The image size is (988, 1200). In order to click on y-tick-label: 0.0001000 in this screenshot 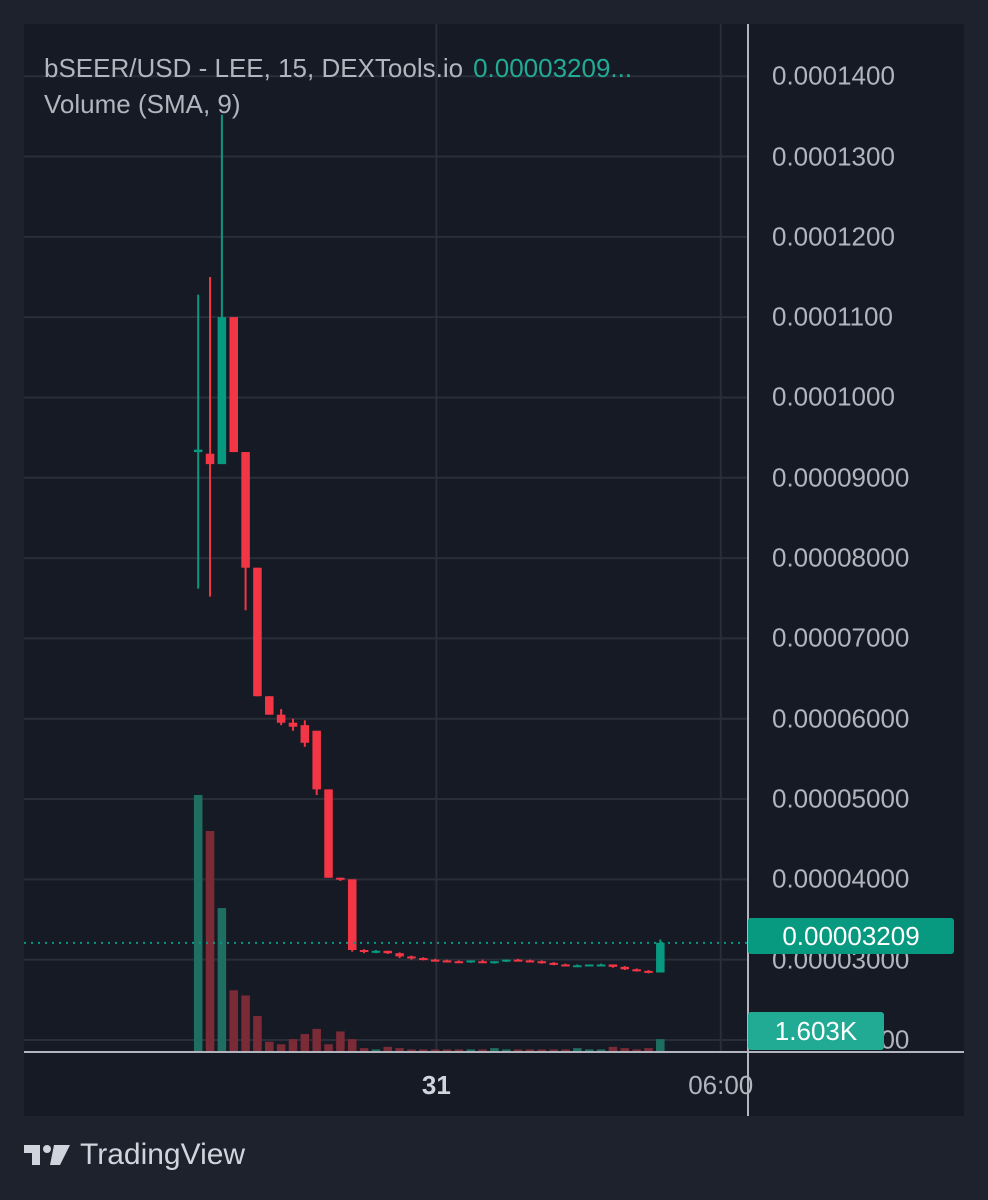, I will do `click(833, 396)`.